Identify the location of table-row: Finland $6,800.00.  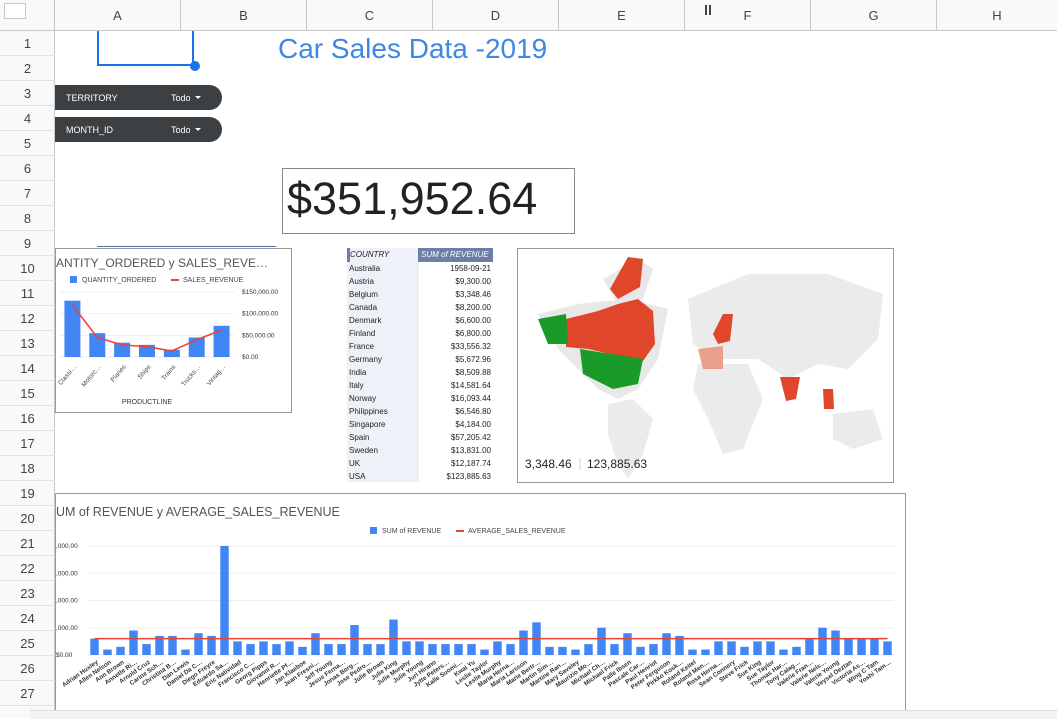
(420, 333).